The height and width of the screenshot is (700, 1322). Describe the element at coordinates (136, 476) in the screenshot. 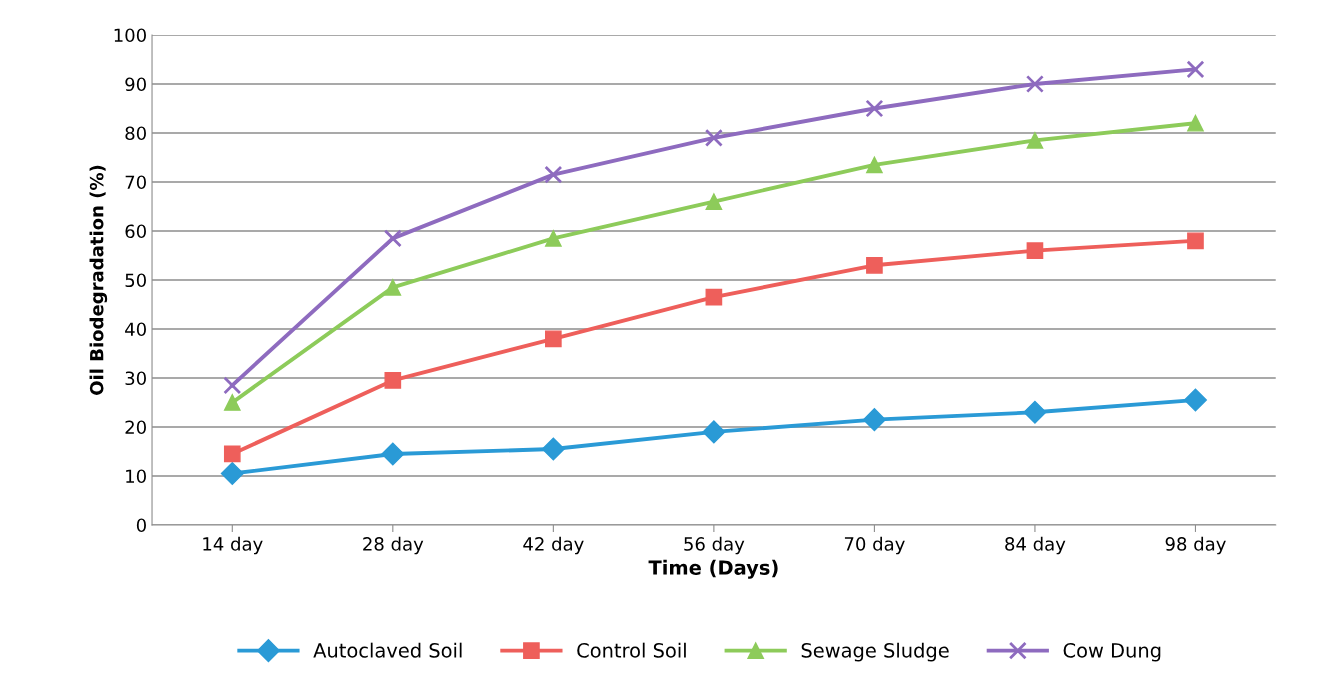

I see `y-tick-label: 10` at that location.